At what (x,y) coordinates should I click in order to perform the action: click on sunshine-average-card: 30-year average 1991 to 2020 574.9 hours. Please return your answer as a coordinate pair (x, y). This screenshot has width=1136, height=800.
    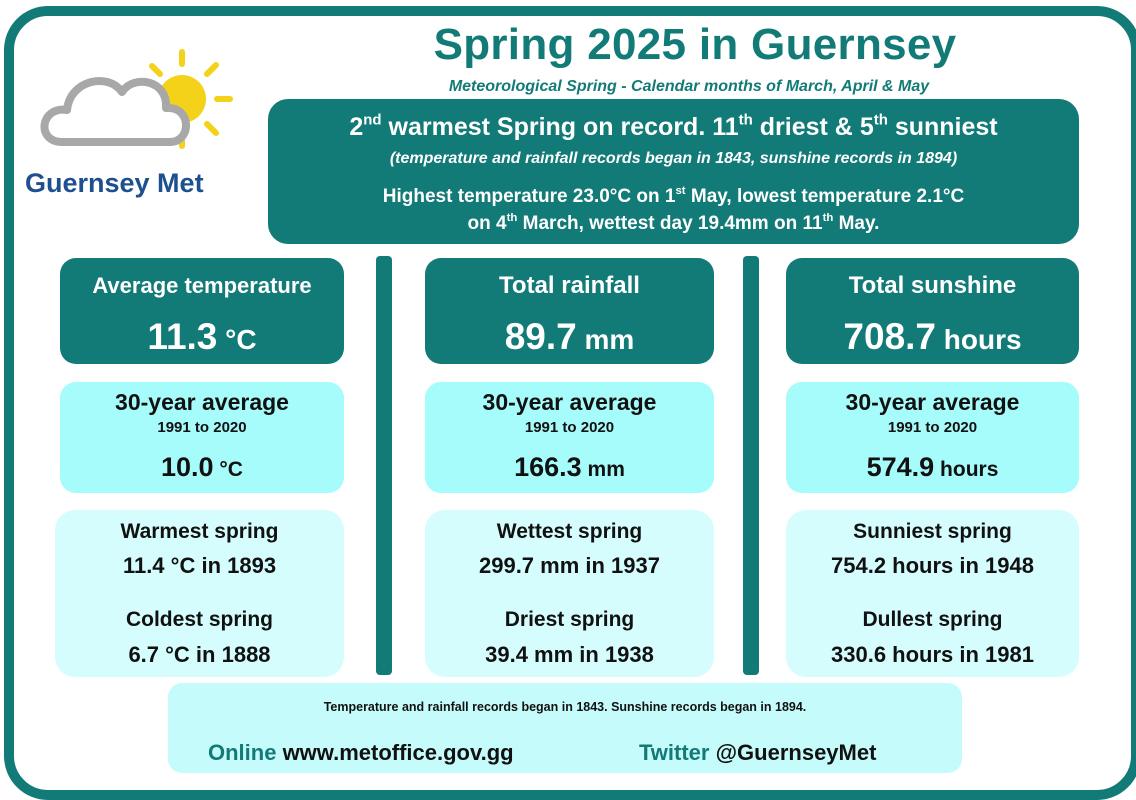
    Looking at the image, I should click on (932, 437).